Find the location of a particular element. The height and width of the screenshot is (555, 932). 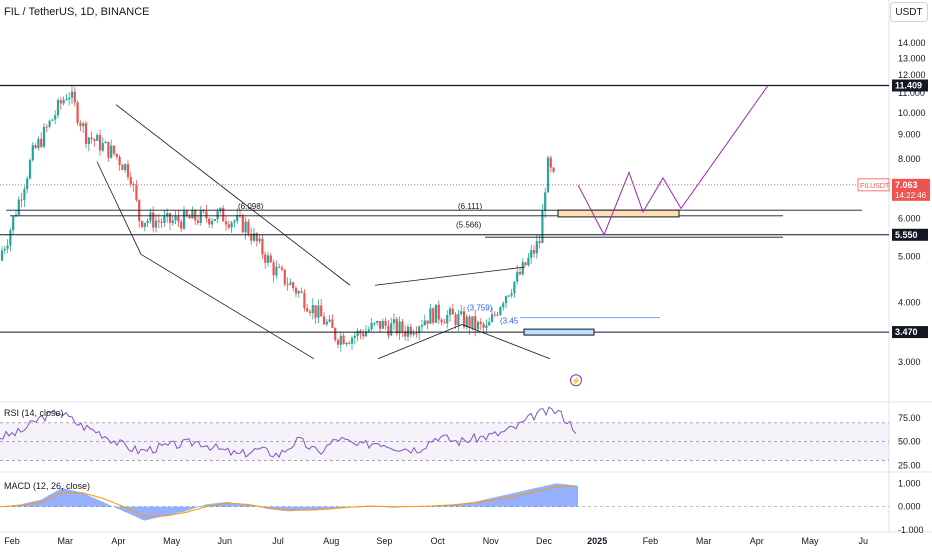

price-tick-label: 10.000 is located at coordinates (912, 113).